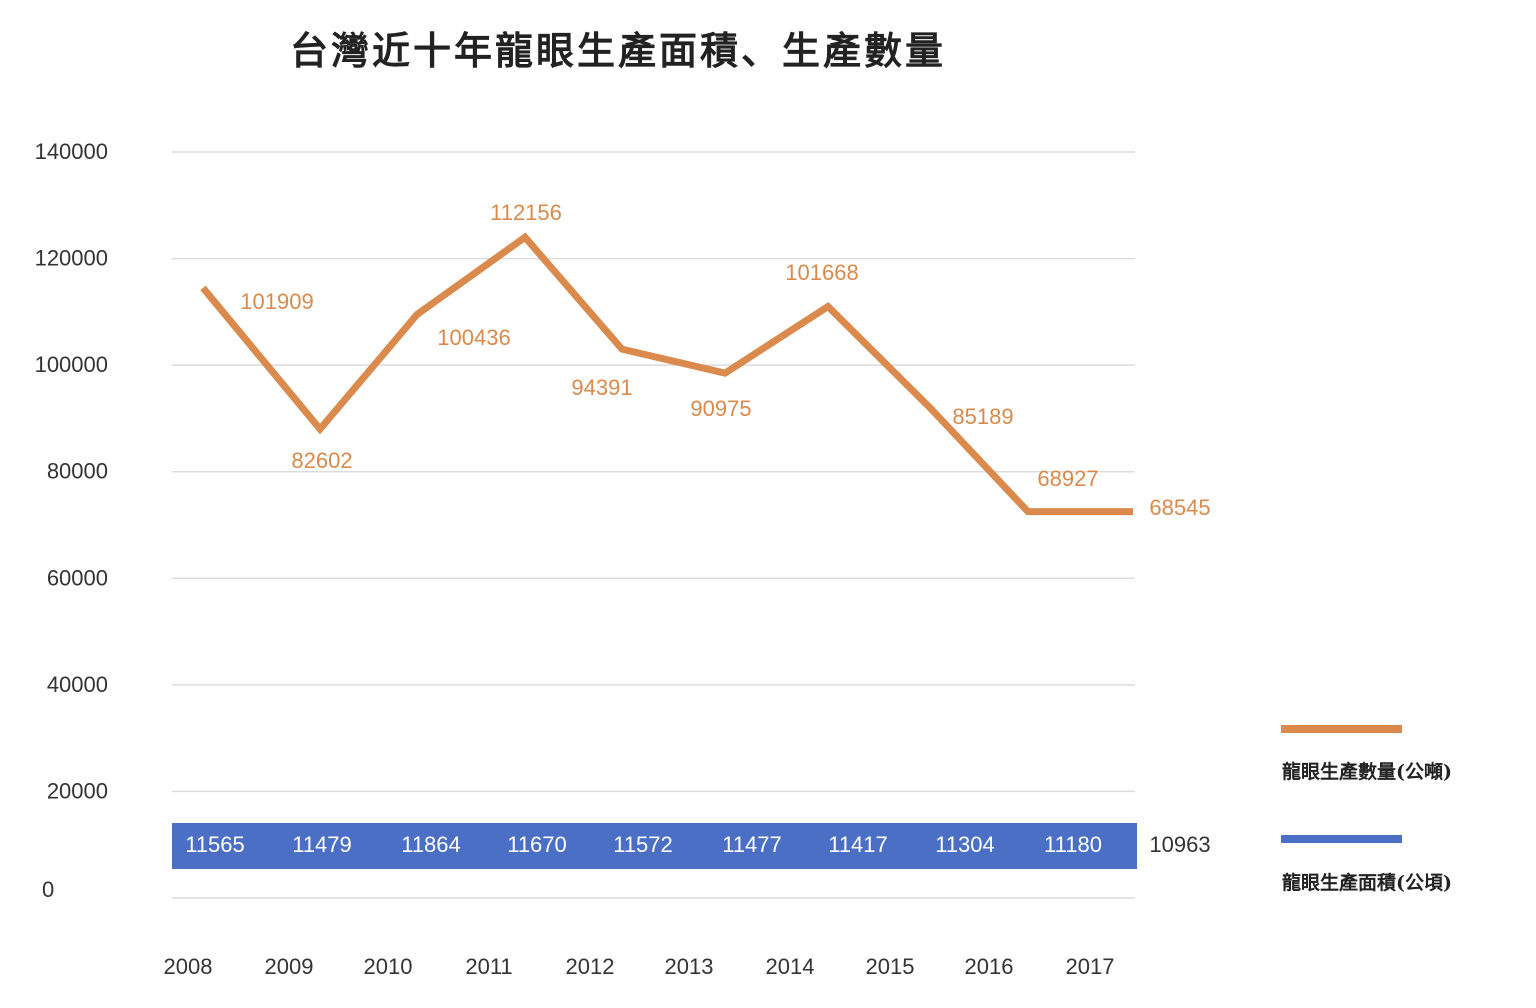 This screenshot has width=1536, height=1008. What do you see at coordinates (215, 844) in the screenshot?
I see `area-data-label: 11565` at bounding box center [215, 844].